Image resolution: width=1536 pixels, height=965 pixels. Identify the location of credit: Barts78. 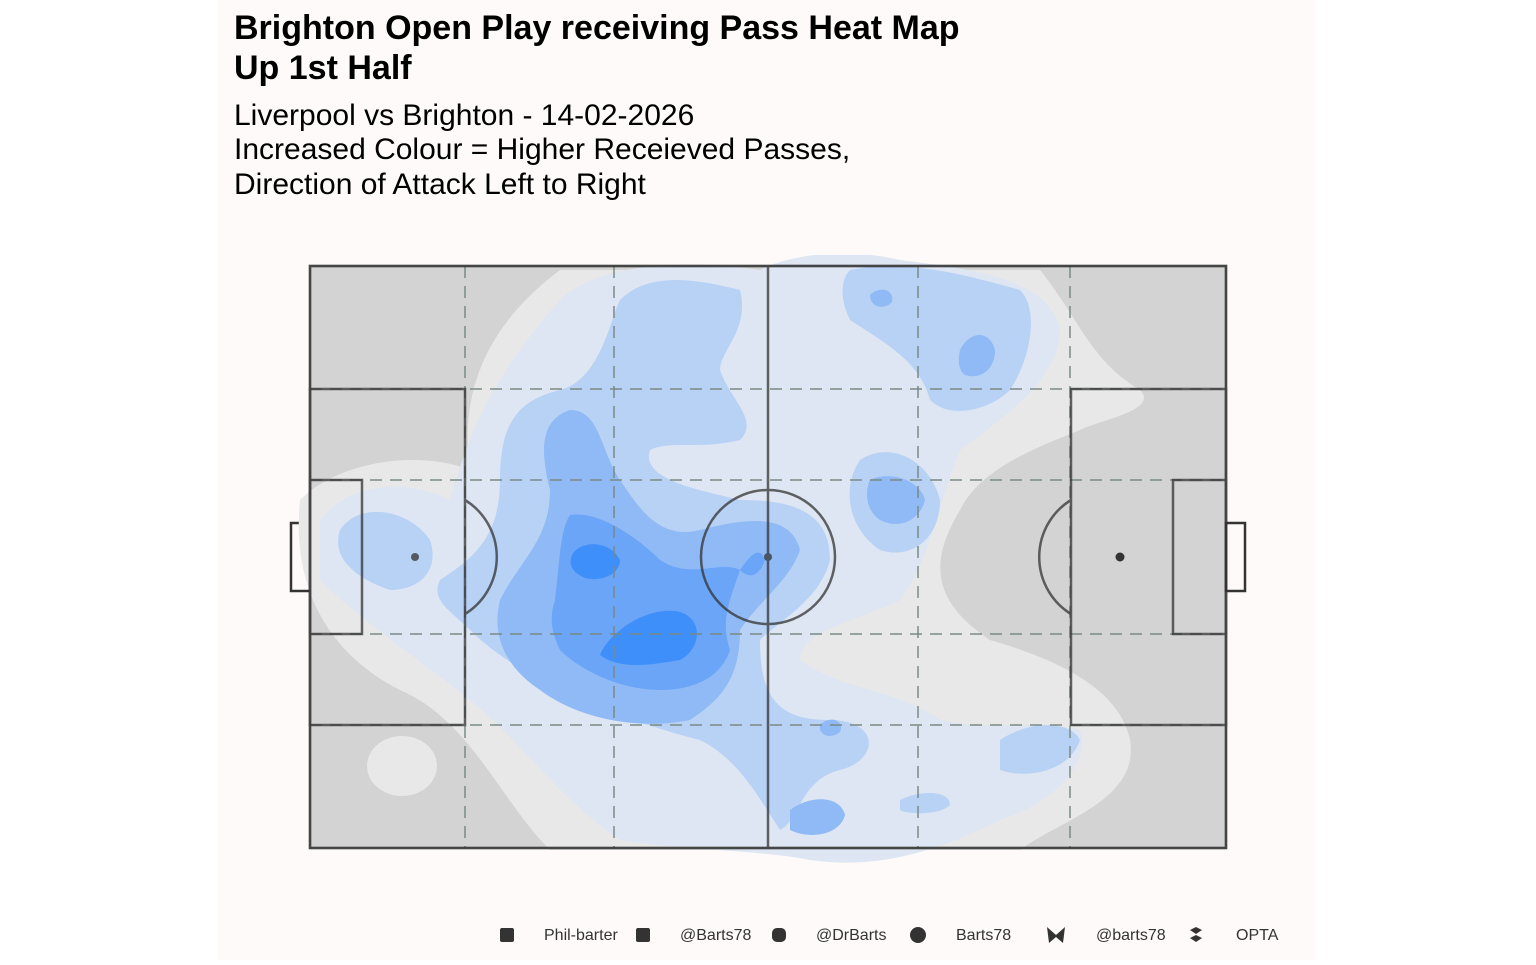
(983, 935).